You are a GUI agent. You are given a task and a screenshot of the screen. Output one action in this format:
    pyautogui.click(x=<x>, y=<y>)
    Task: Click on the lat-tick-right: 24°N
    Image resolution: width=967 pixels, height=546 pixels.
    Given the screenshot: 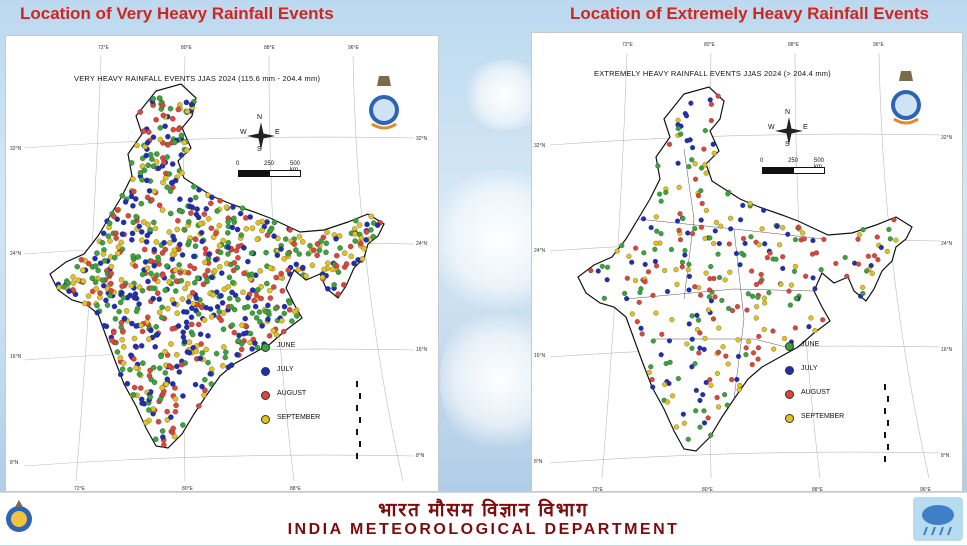 What is the action you would take?
    pyautogui.click(x=947, y=244)
    